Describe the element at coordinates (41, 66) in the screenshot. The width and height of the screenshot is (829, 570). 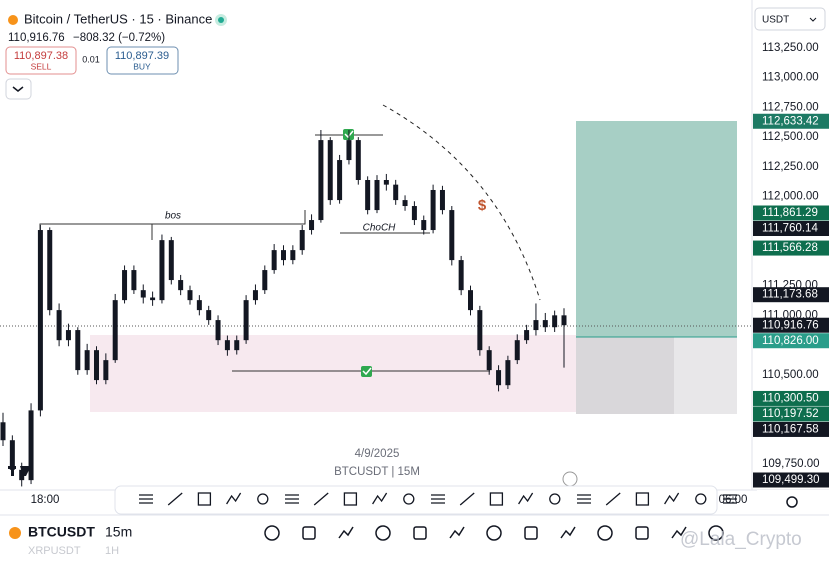
I see `sell-label: SELL` at that location.